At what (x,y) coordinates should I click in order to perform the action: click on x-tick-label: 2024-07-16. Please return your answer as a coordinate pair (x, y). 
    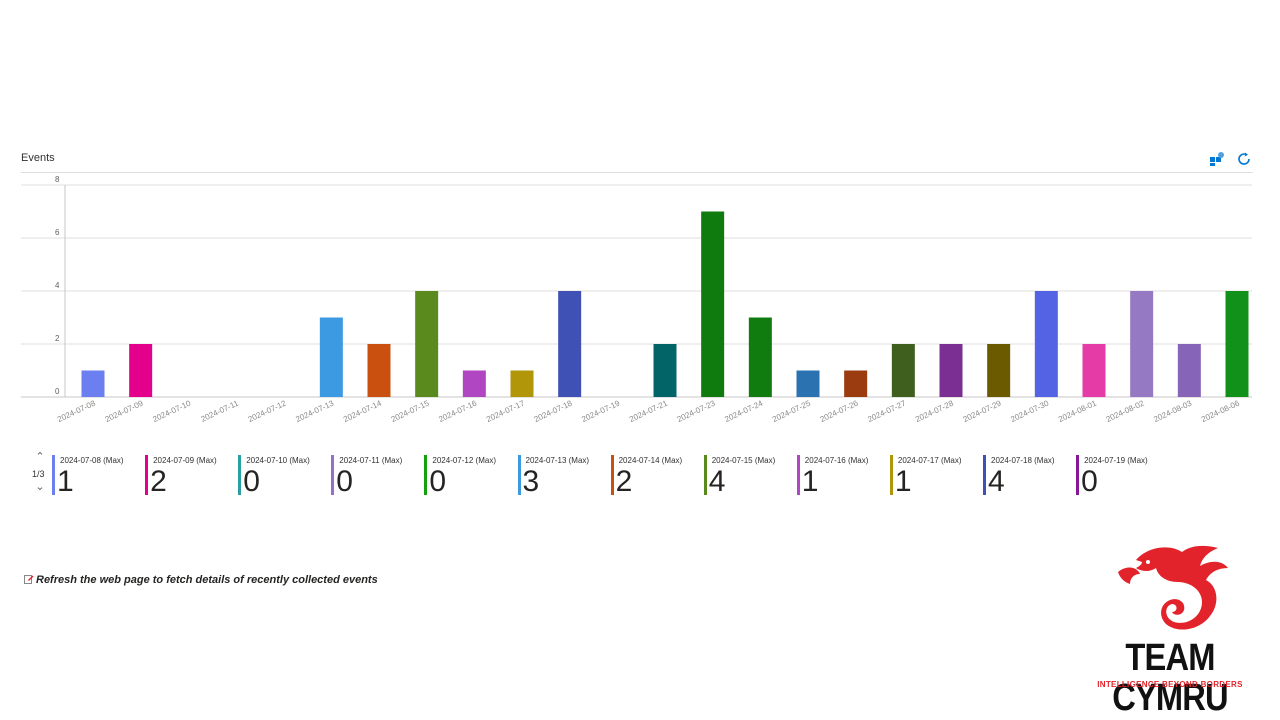
    Looking at the image, I should click on (457, 411).